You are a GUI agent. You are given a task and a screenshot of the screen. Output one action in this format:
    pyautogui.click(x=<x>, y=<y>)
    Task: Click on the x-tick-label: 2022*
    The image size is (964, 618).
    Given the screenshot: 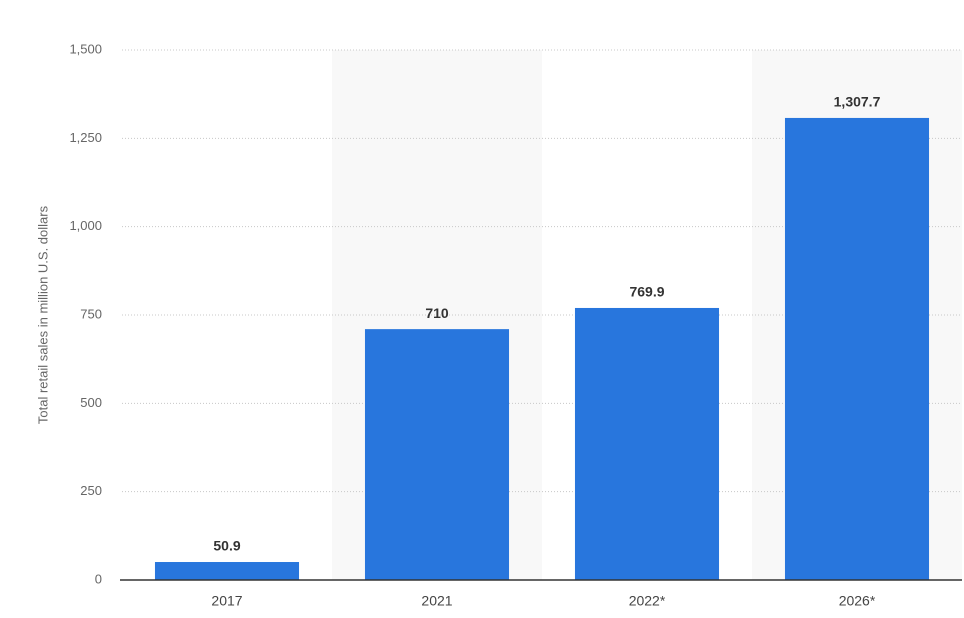 What is the action you would take?
    pyautogui.click(x=647, y=601)
    